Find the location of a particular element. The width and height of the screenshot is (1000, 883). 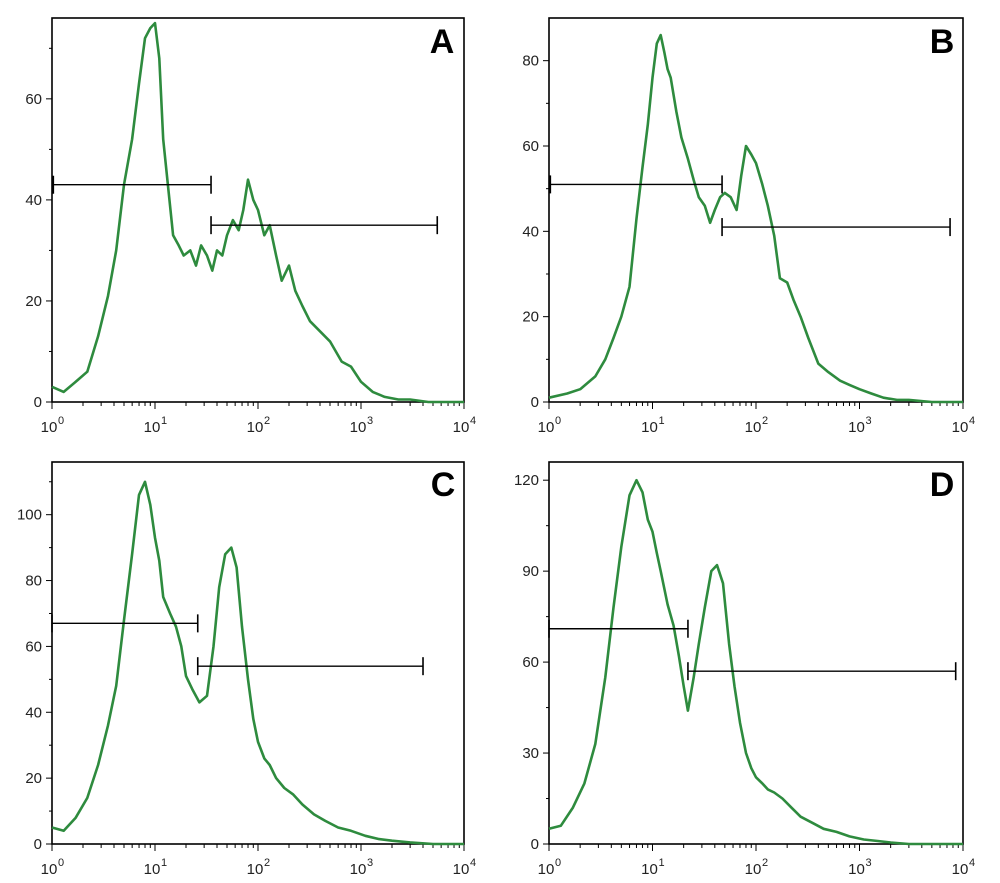

y-tick-label: 120 is located at coordinates (526, 480).